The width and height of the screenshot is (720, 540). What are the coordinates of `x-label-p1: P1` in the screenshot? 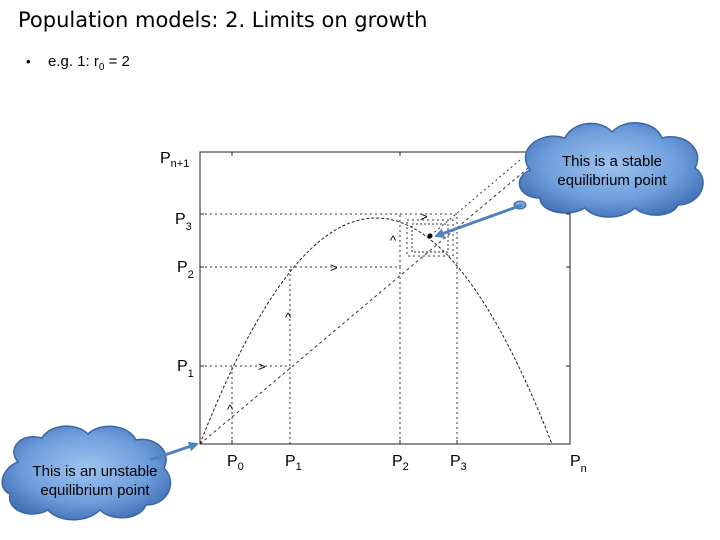 It's located at (293, 463).